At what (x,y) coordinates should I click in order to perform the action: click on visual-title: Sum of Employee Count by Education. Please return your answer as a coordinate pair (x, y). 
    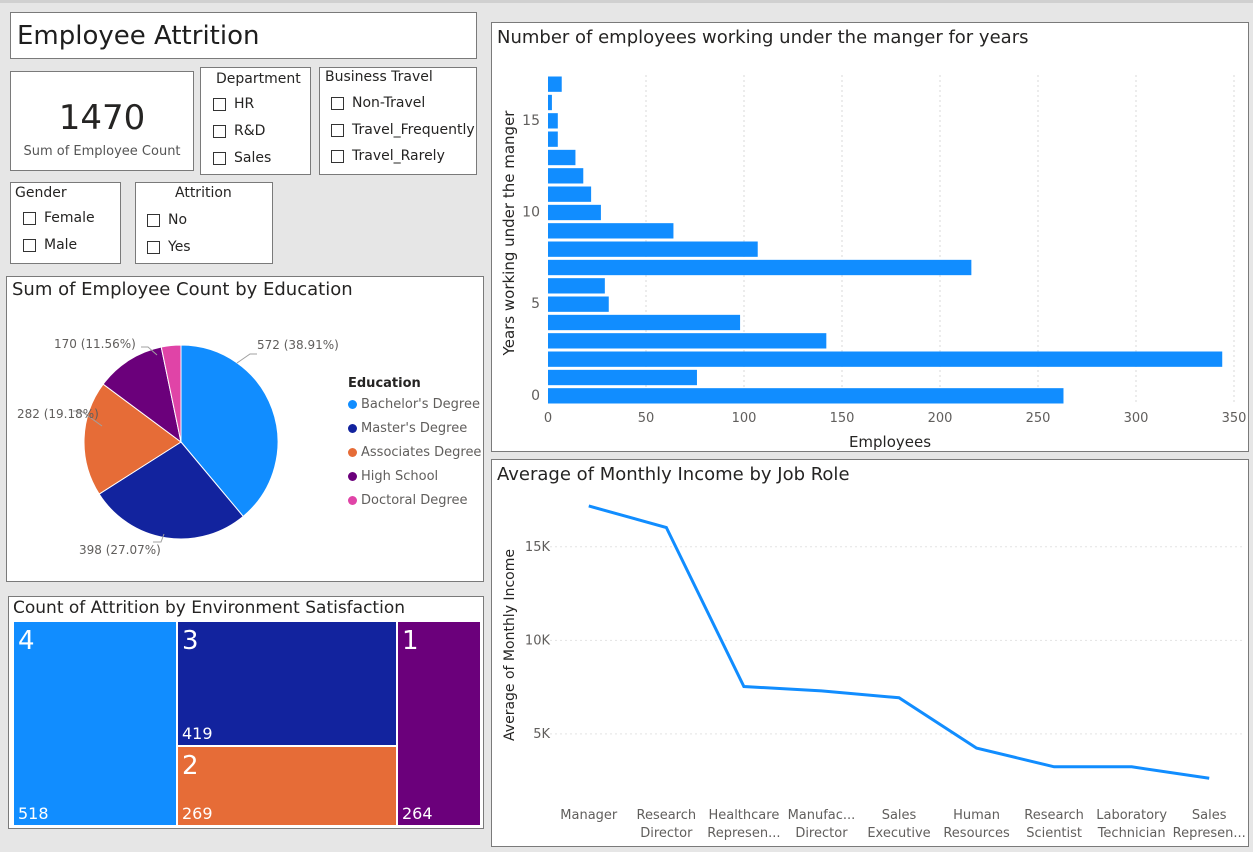
    Looking at the image, I should click on (182, 289).